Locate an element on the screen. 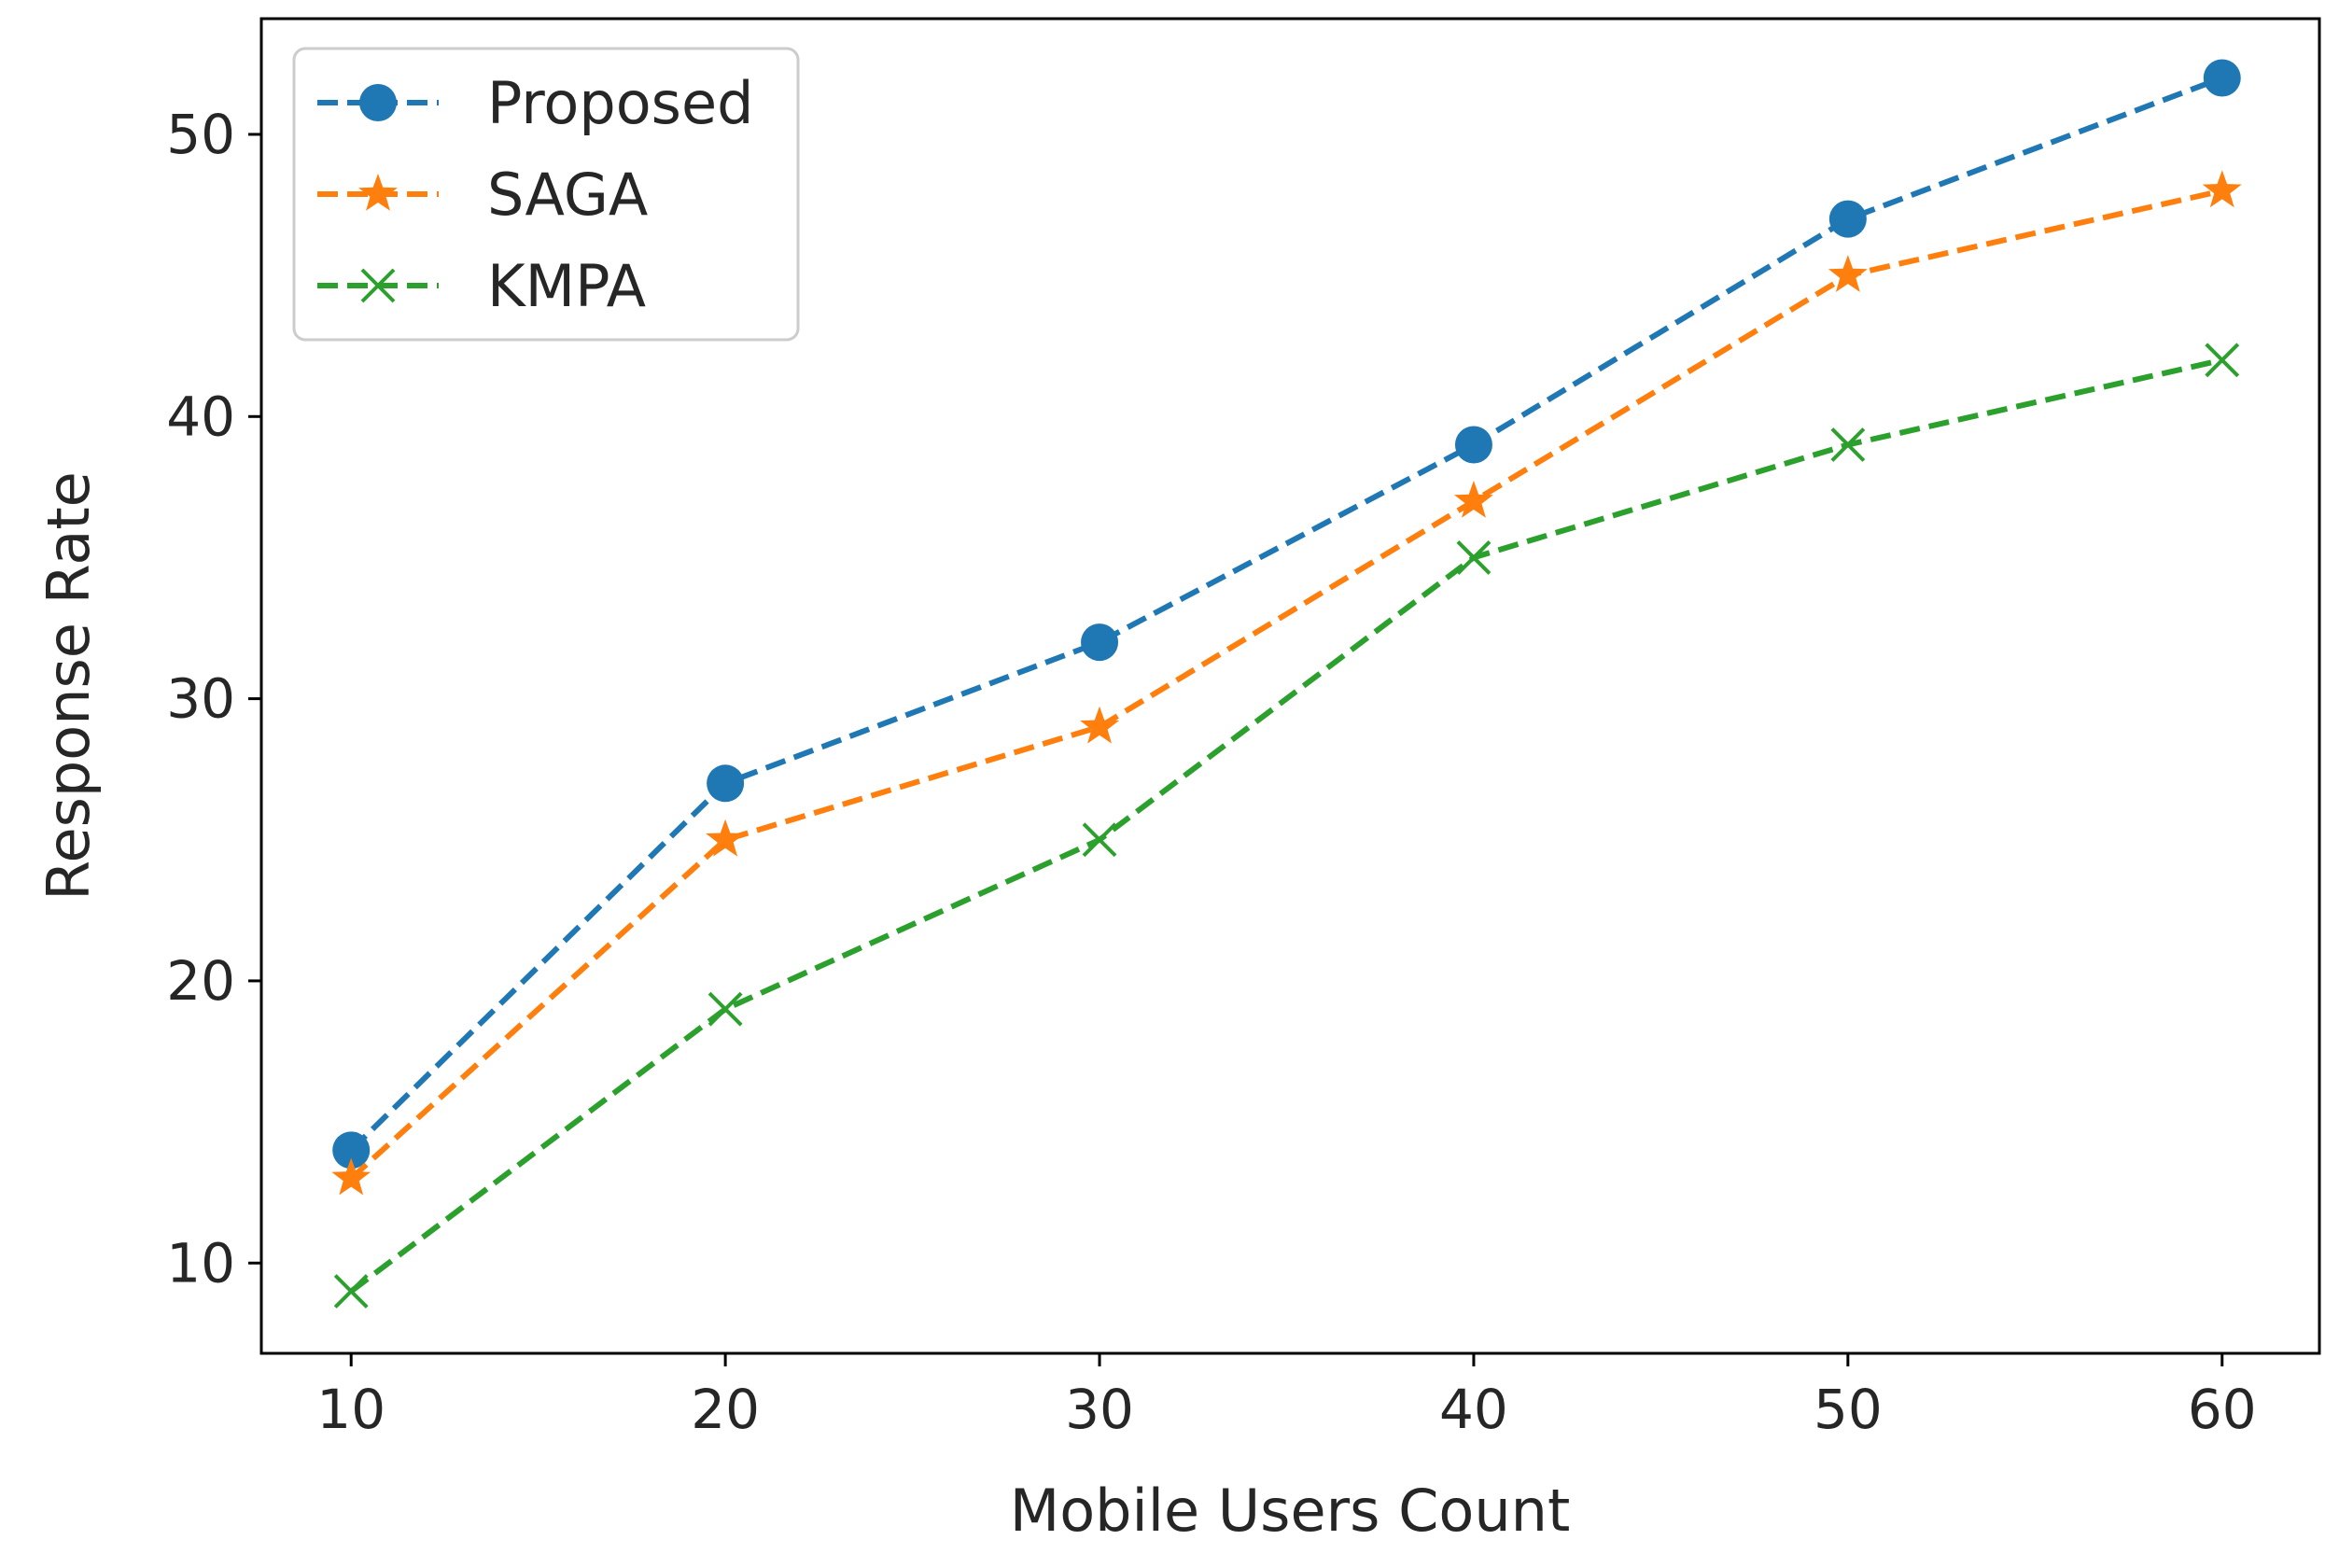 Image resolution: width=2339 pixels, height=1568 pixels. legend-entry-saga: SAGA is located at coordinates (482, 195).